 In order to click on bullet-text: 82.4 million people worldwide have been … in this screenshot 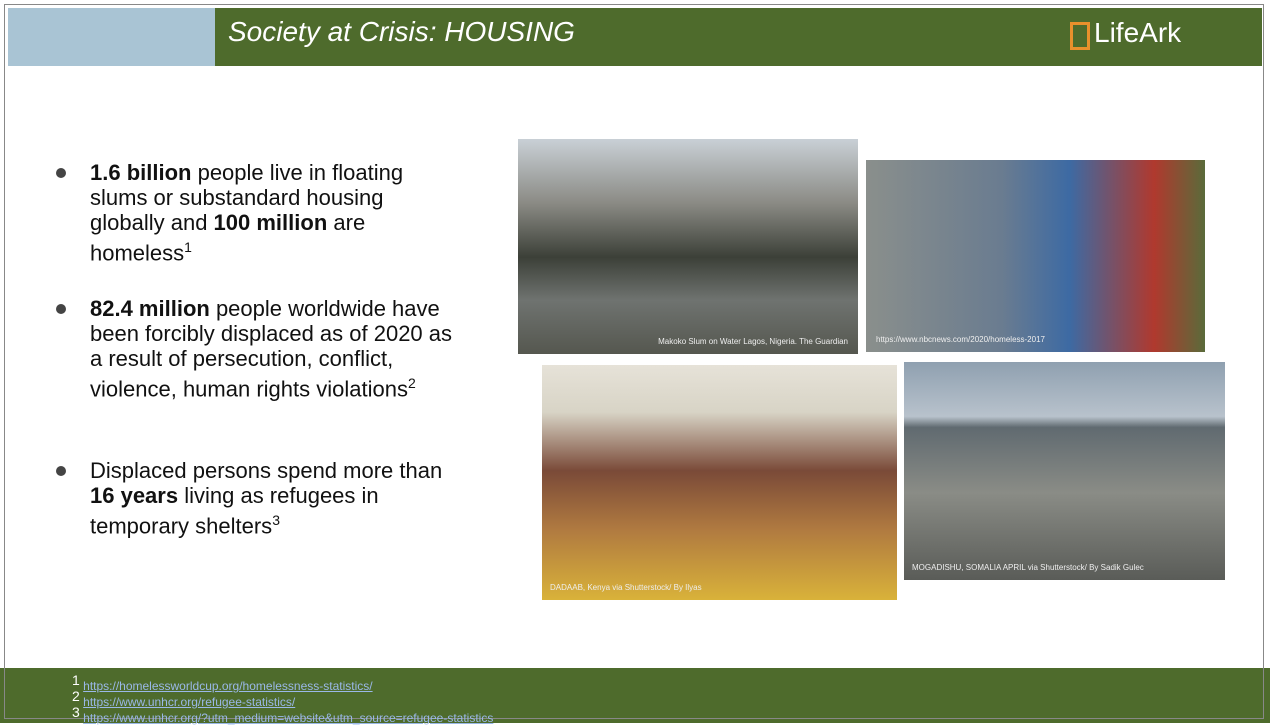, I will do `click(276, 348)`.